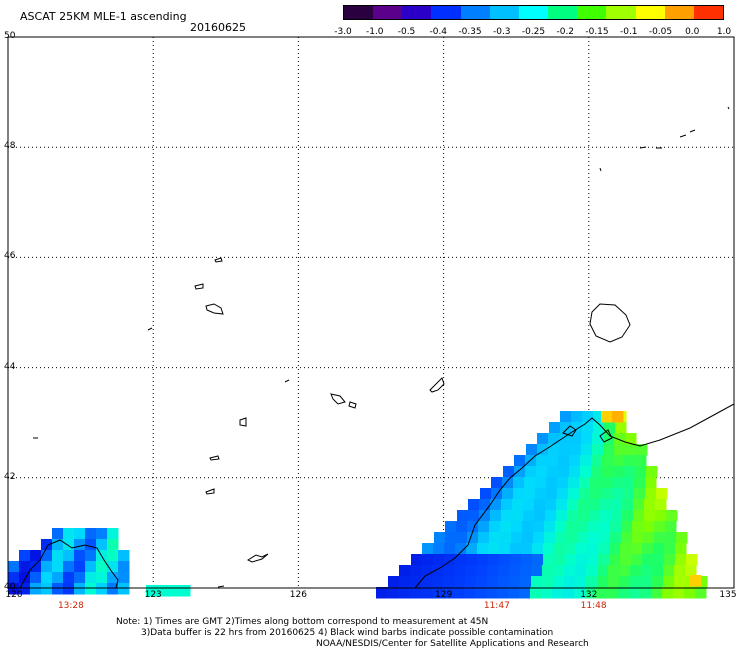 This screenshot has width=740, height=650. I want to click on latitude-label: 48, so click(10, 146).